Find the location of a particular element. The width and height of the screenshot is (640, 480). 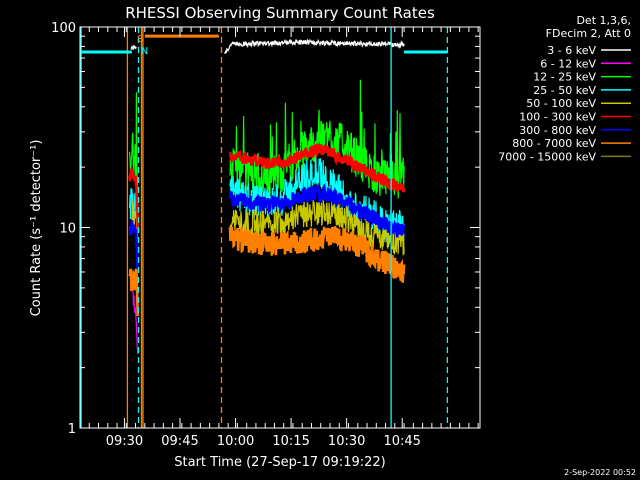

legend-label-0: 3 - 6 keV is located at coordinates (571, 50).